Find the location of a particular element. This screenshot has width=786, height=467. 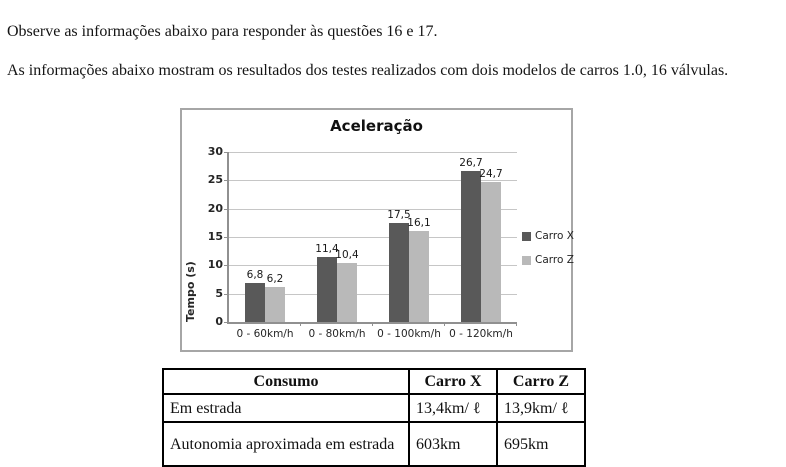

bar-value-label: 26,7 is located at coordinates (471, 162).